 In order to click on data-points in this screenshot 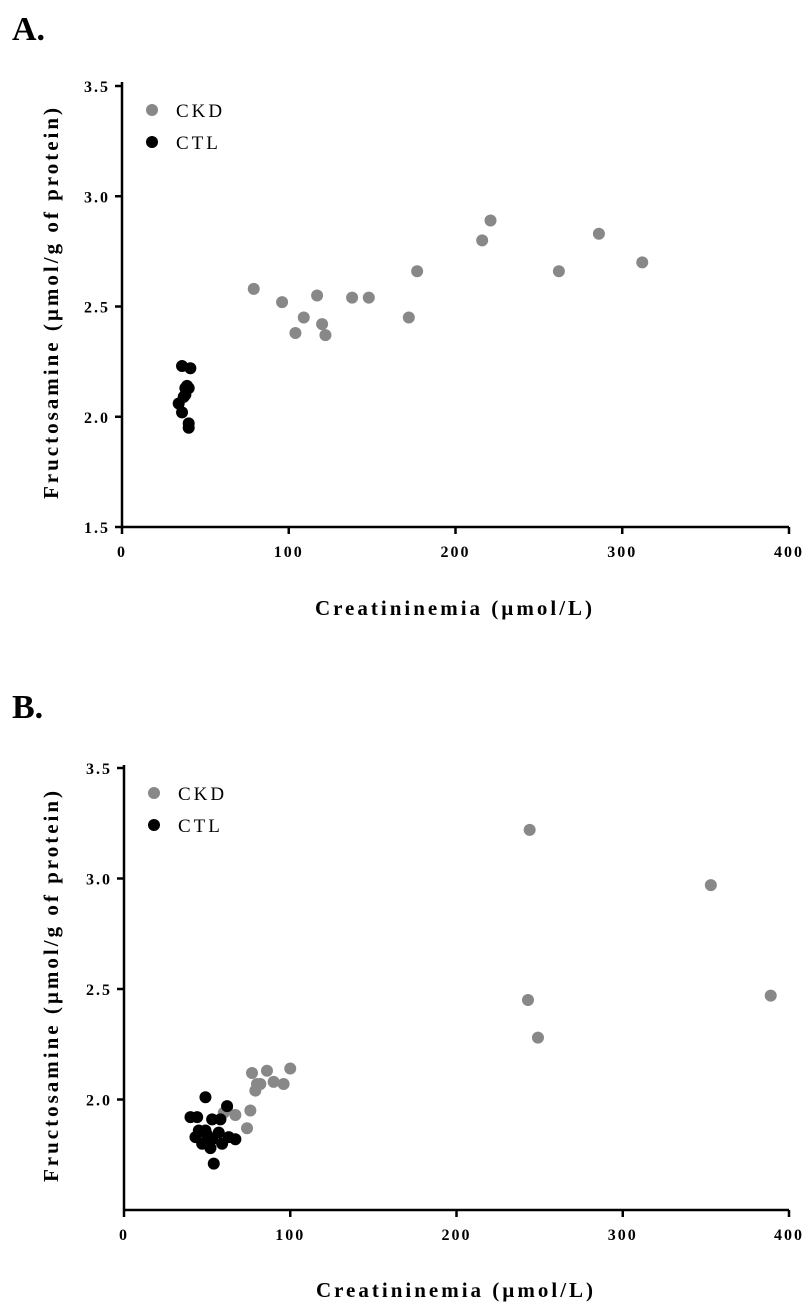, I will do `click(410, 324)`.